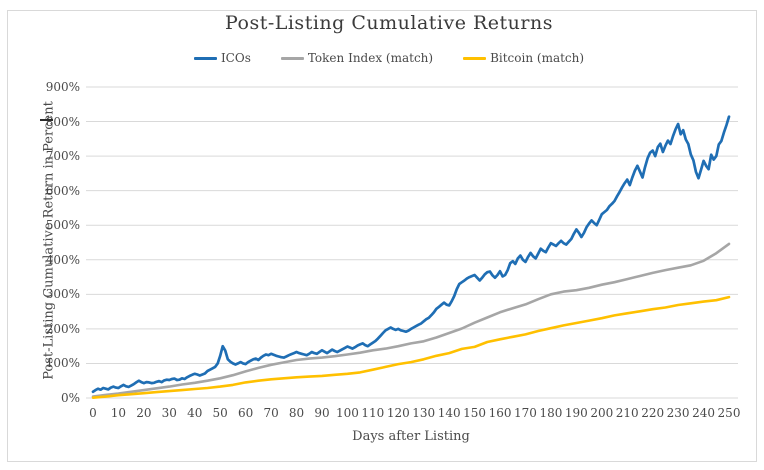  I want to click on y-tick-label: 500%, so click(62, 225).